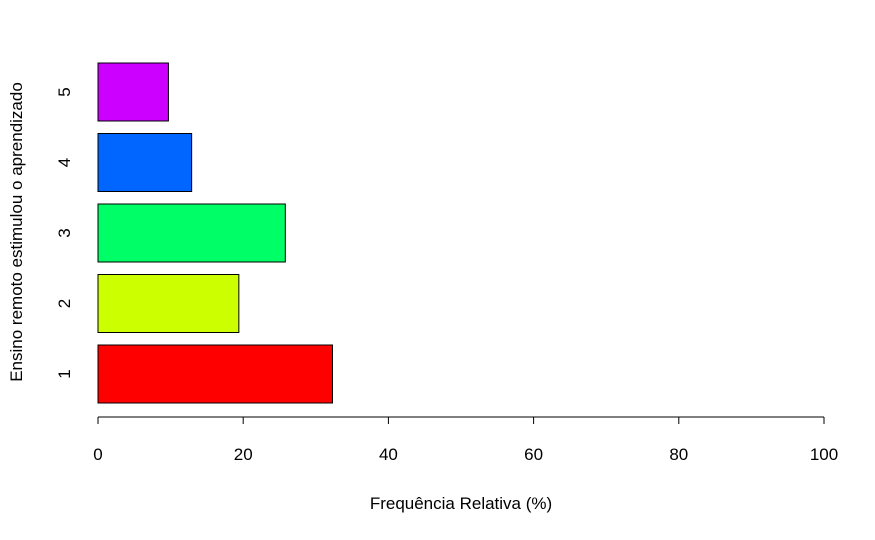 This screenshot has height=540, width=875. I want to click on x-tick-label-100: 100, so click(824, 454).